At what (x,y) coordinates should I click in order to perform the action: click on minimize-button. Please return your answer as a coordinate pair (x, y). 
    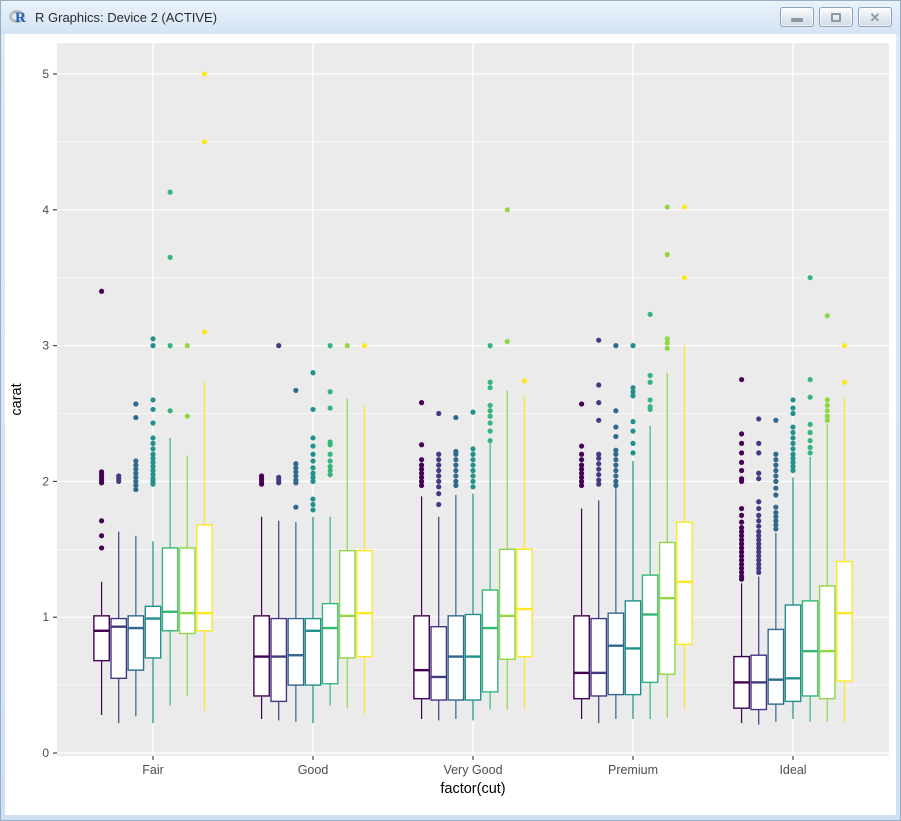
    Looking at the image, I should click on (797, 17).